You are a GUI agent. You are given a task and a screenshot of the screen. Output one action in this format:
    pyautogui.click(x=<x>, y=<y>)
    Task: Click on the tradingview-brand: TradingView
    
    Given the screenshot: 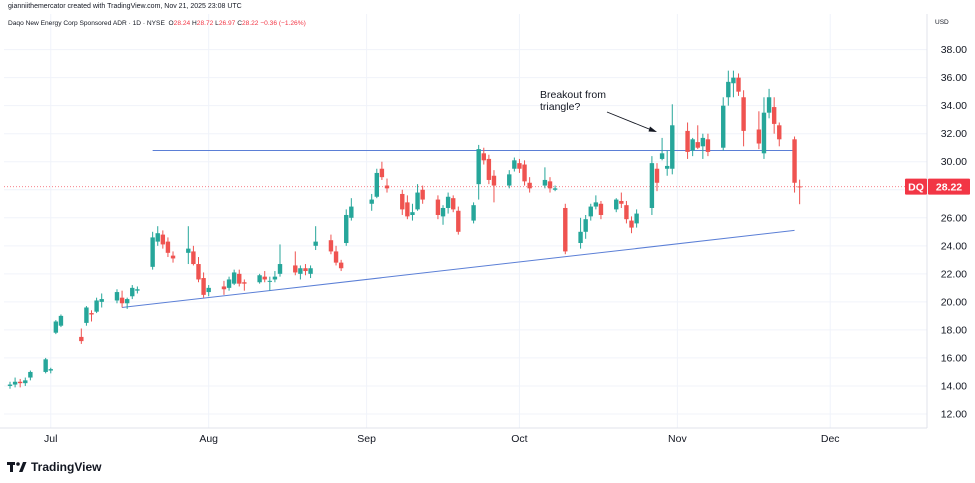 What is the action you would take?
    pyautogui.click(x=54, y=467)
    